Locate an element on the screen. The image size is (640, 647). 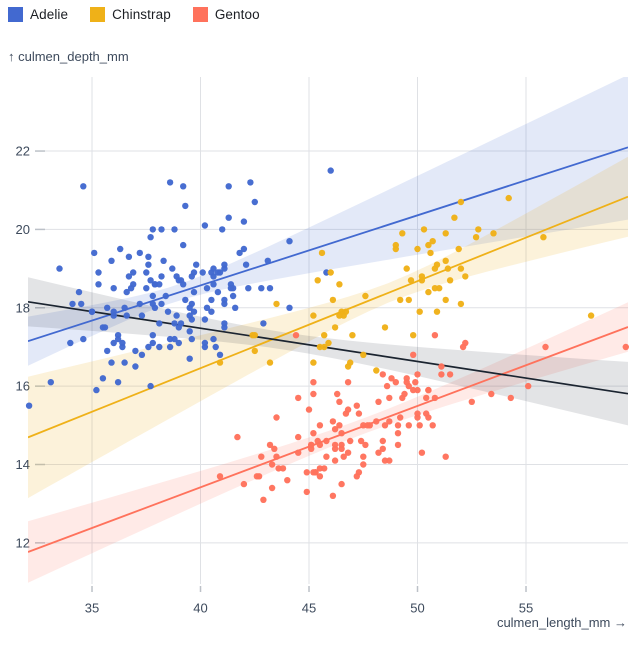
legend-item-gentoo: Gentoo is located at coordinates (226, 14).